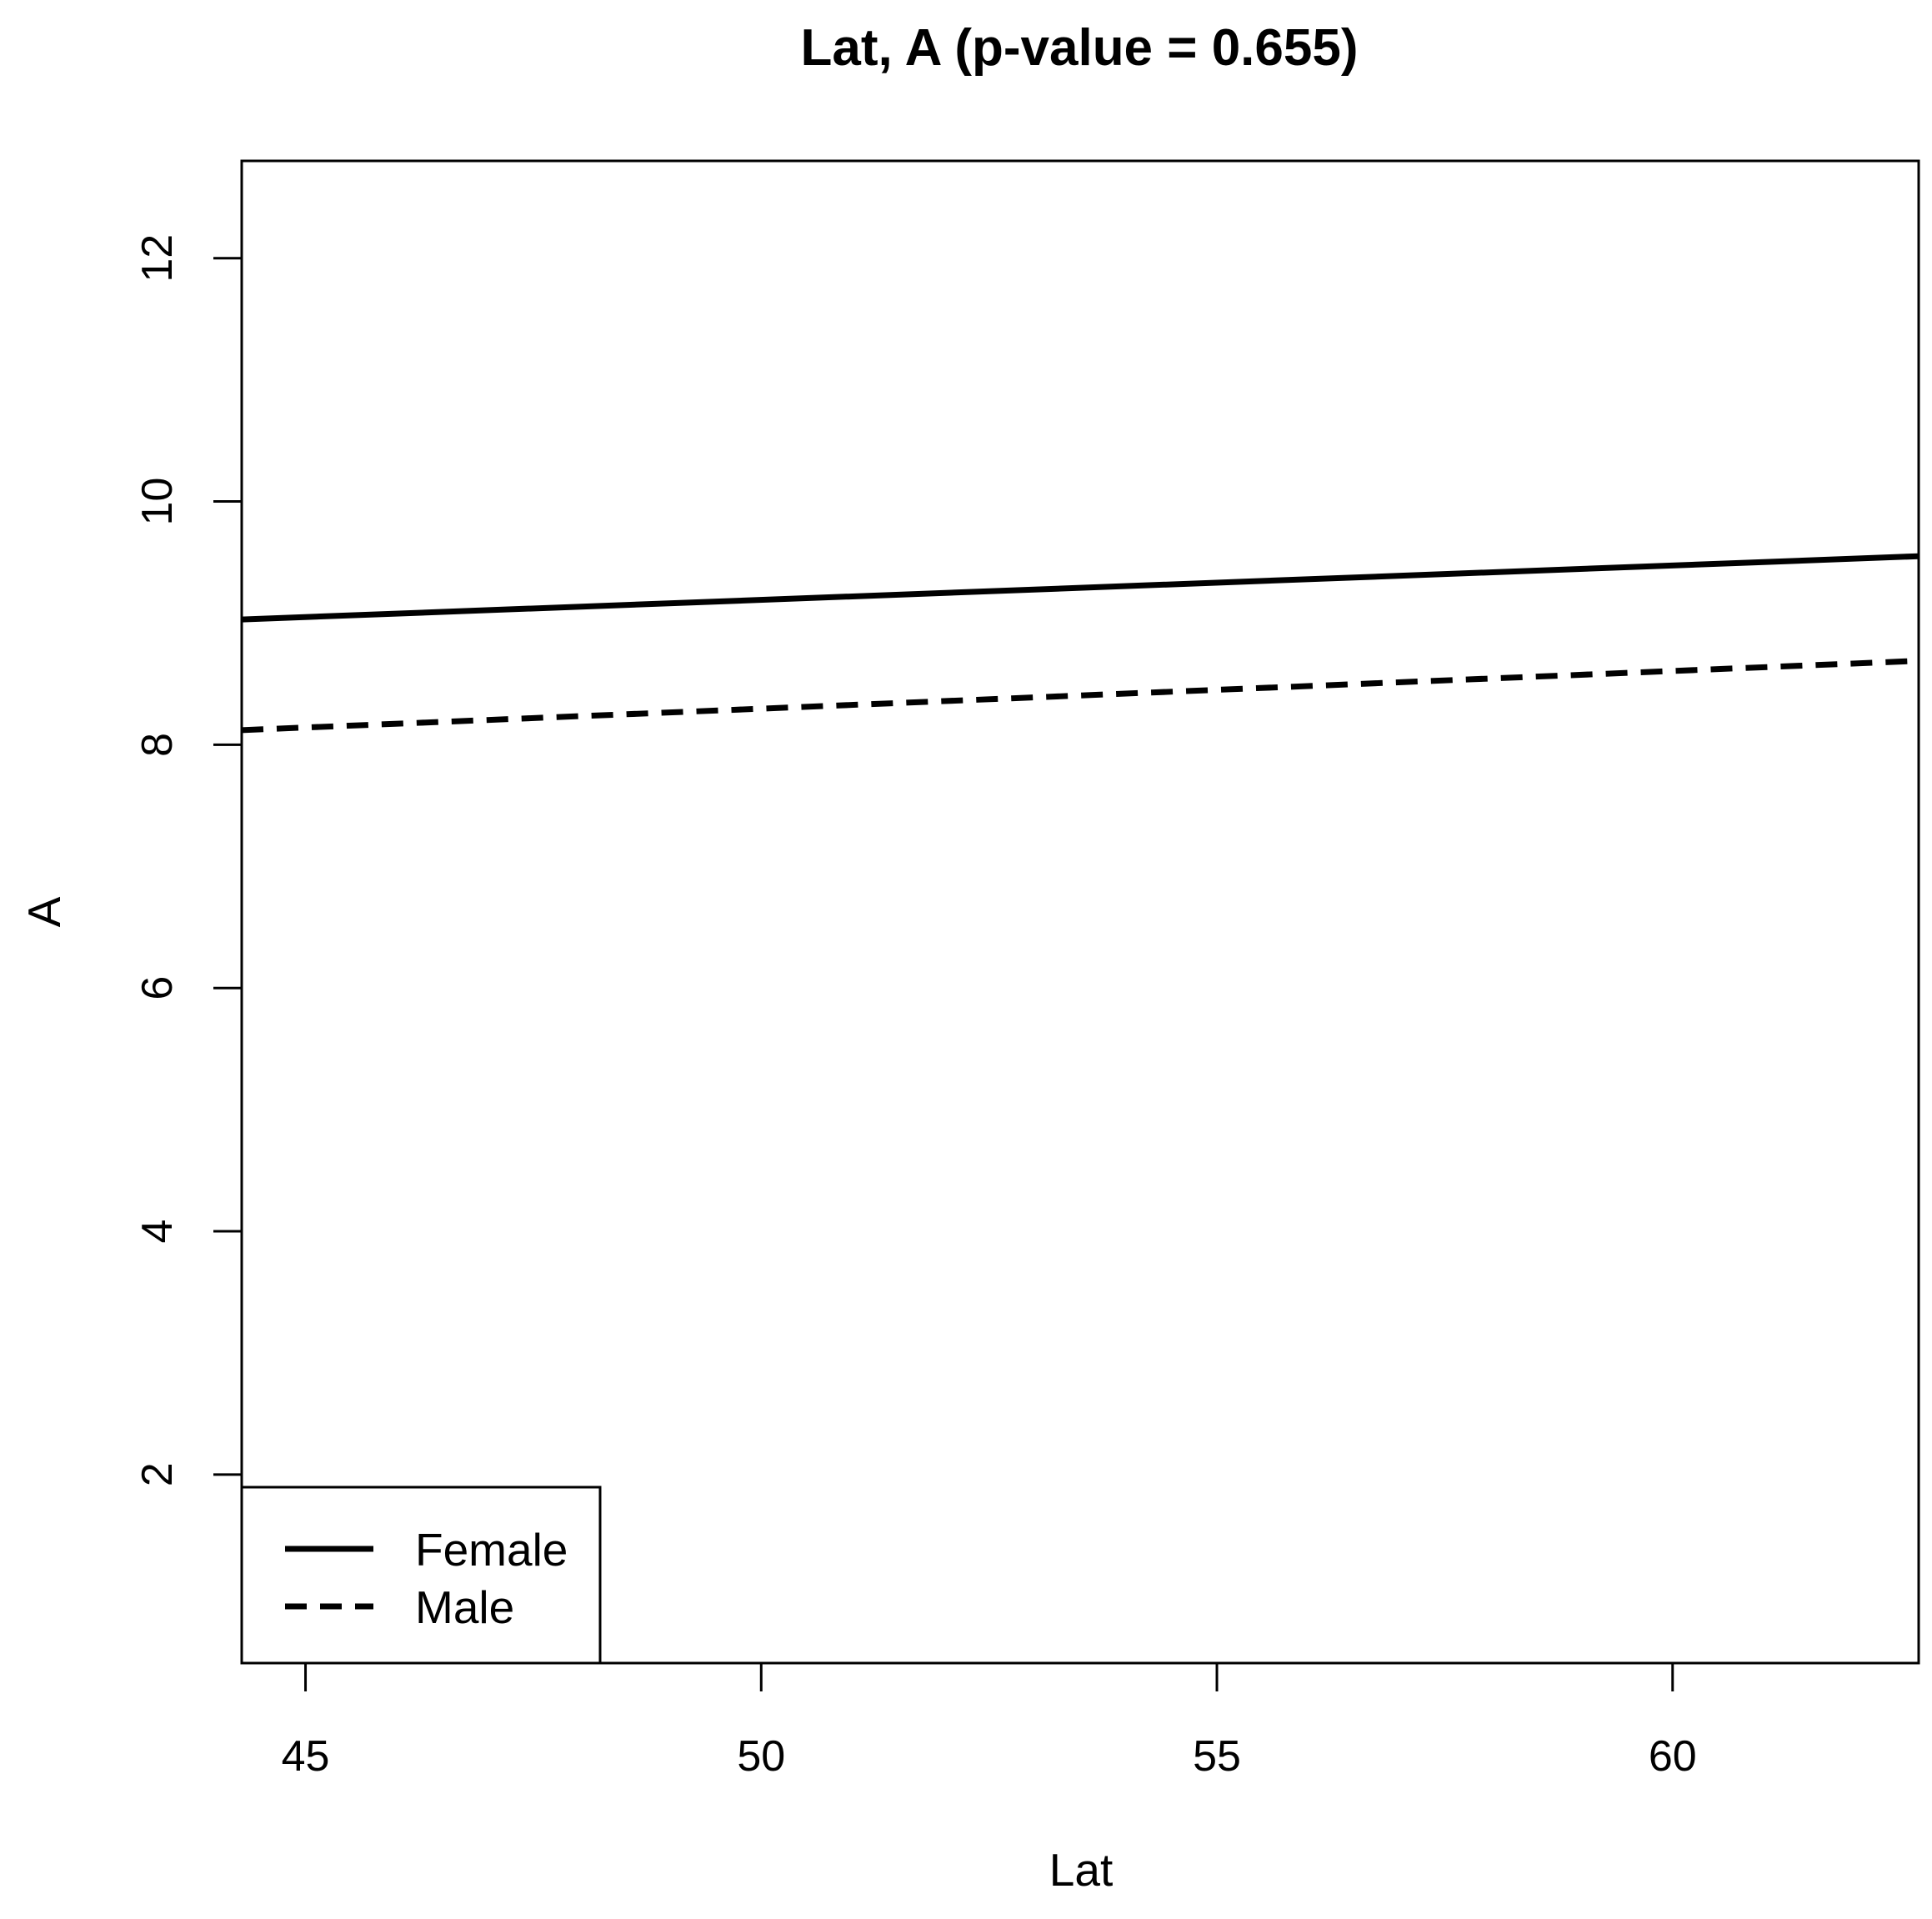 This screenshot has width=1932, height=1919. What do you see at coordinates (306, 1756) in the screenshot?
I see `x-tick-label-45: 45` at bounding box center [306, 1756].